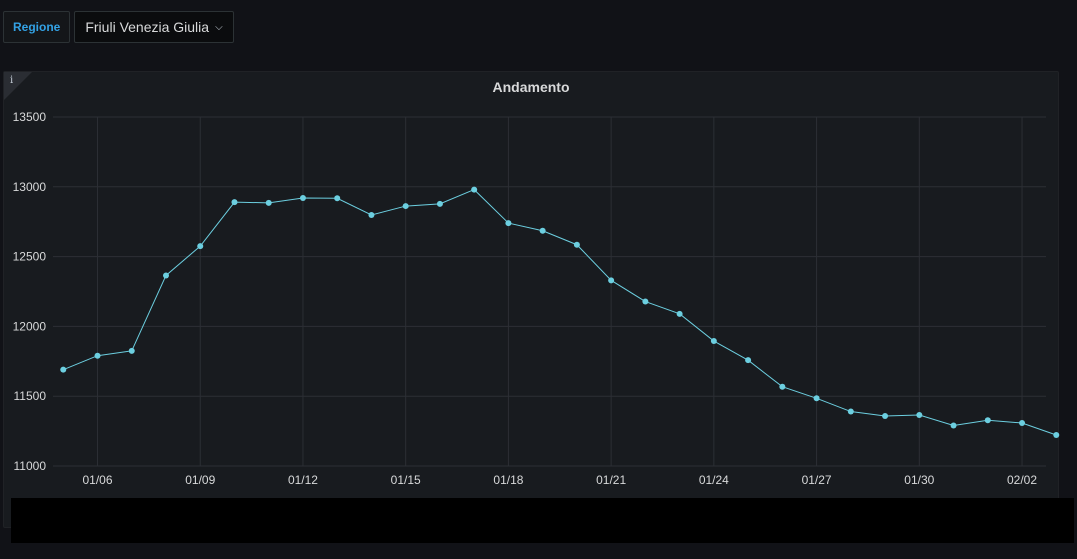 The image size is (1077, 559). What do you see at coordinates (30, 396) in the screenshot?
I see `y-tick-label: 11500` at bounding box center [30, 396].